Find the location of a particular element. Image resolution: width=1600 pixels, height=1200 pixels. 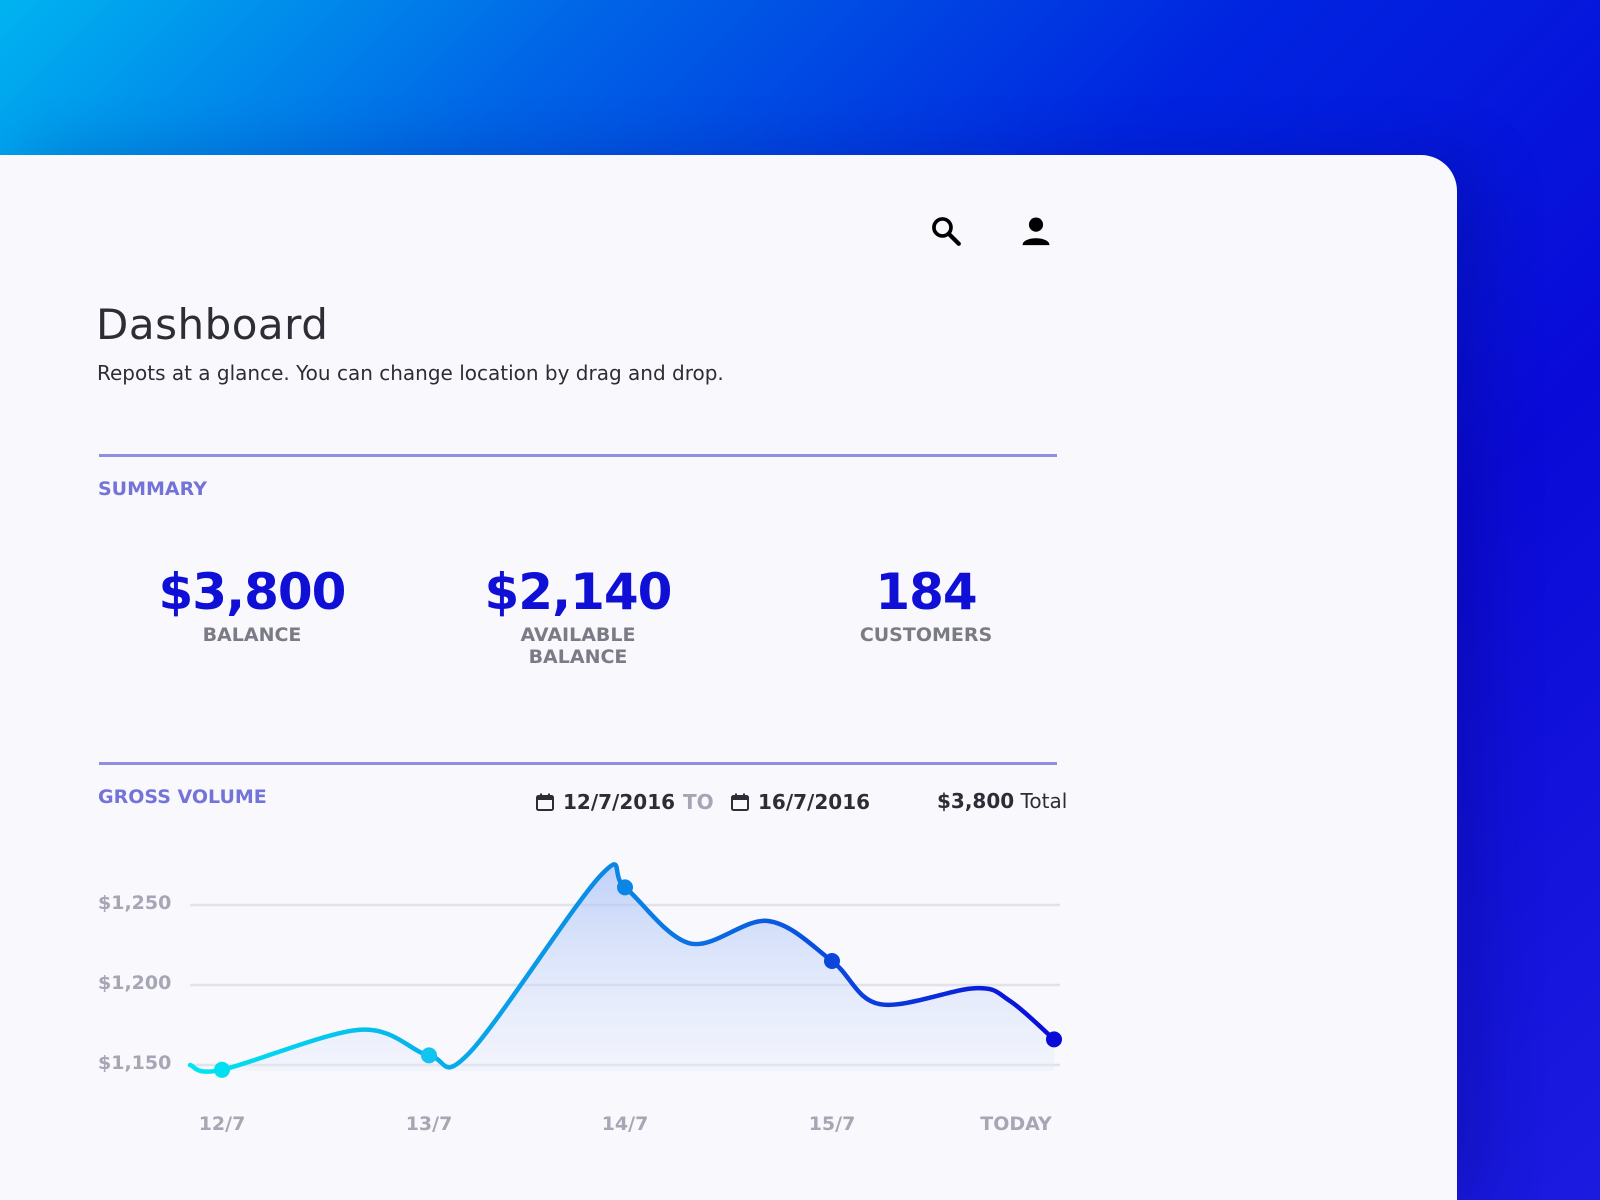

y-tick-label: $1,250 is located at coordinates (134, 903).